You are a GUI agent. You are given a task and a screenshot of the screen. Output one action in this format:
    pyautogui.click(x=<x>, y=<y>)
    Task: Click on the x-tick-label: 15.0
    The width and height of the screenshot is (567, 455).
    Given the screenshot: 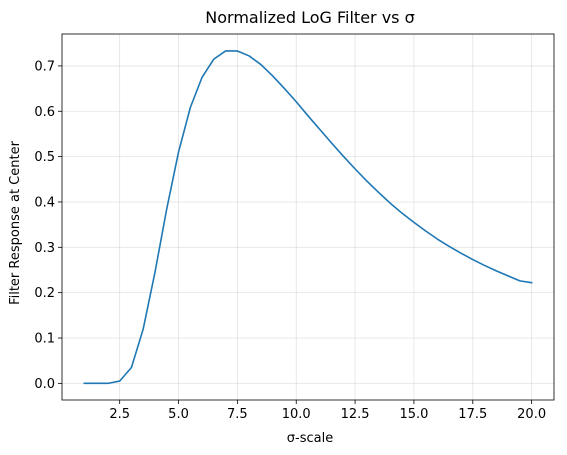 What is the action you would take?
    pyautogui.click(x=413, y=414)
    